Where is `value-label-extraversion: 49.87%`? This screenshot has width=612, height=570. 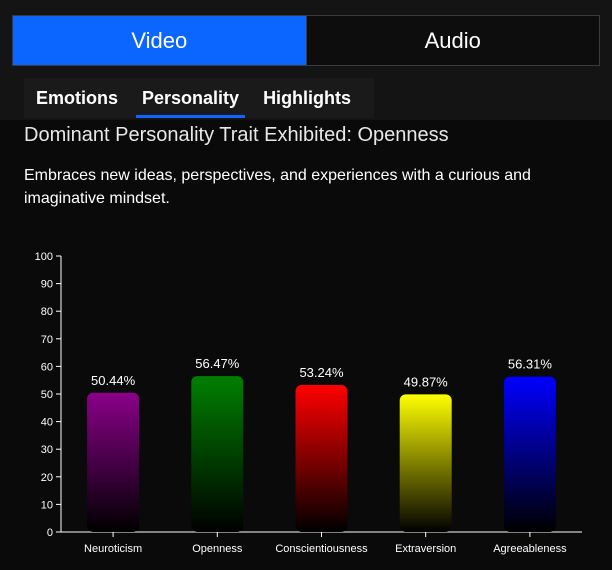
value-label-extraversion: 49.87% is located at coordinates (426, 381).